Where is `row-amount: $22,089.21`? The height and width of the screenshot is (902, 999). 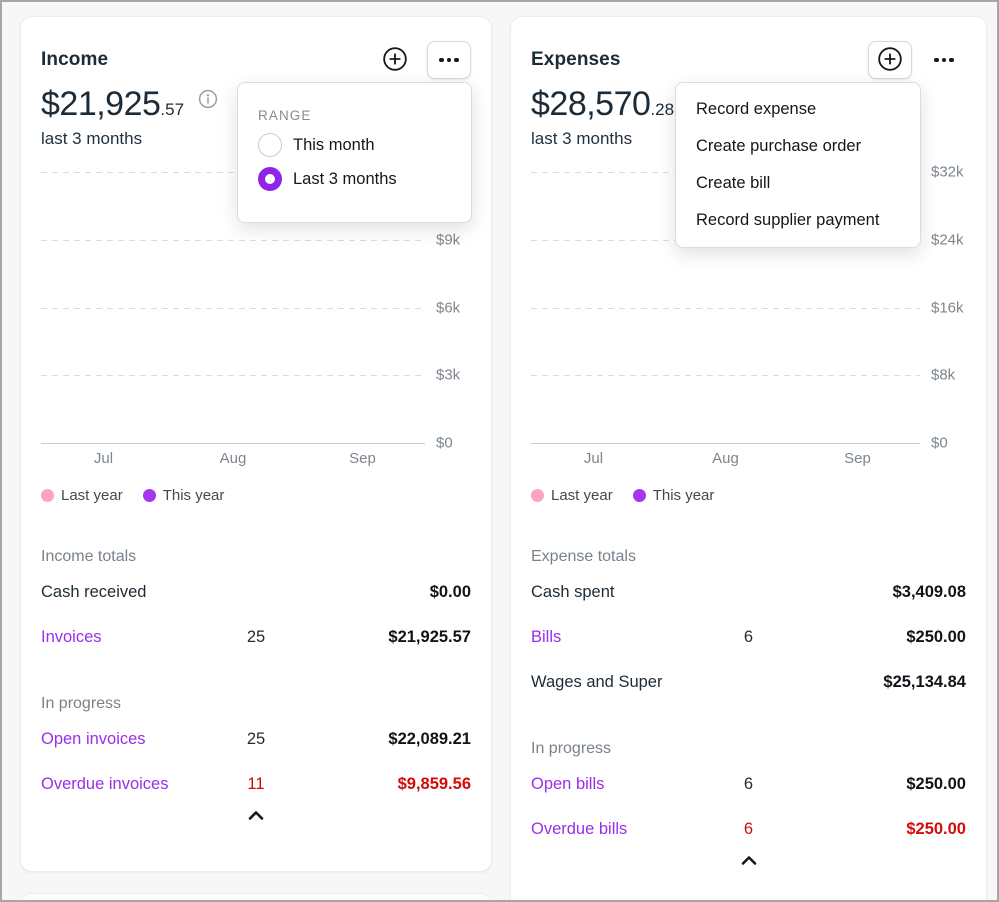 row-amount: $22,089.21 is located at coordinates (429, 739).